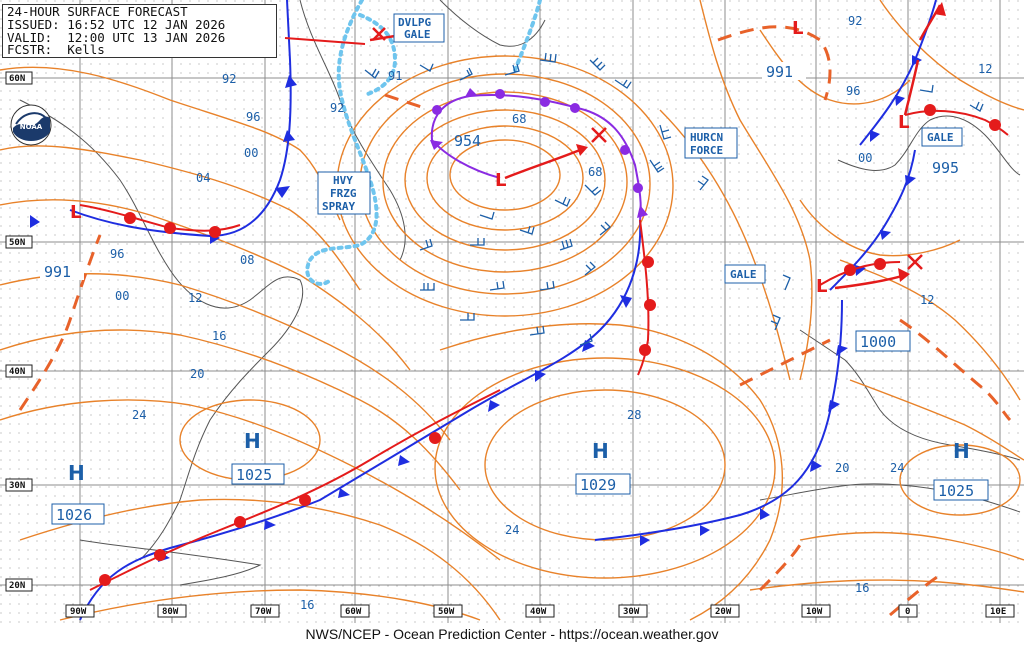  I want to click on warning-gale-east: GALE, so click(942, 137).